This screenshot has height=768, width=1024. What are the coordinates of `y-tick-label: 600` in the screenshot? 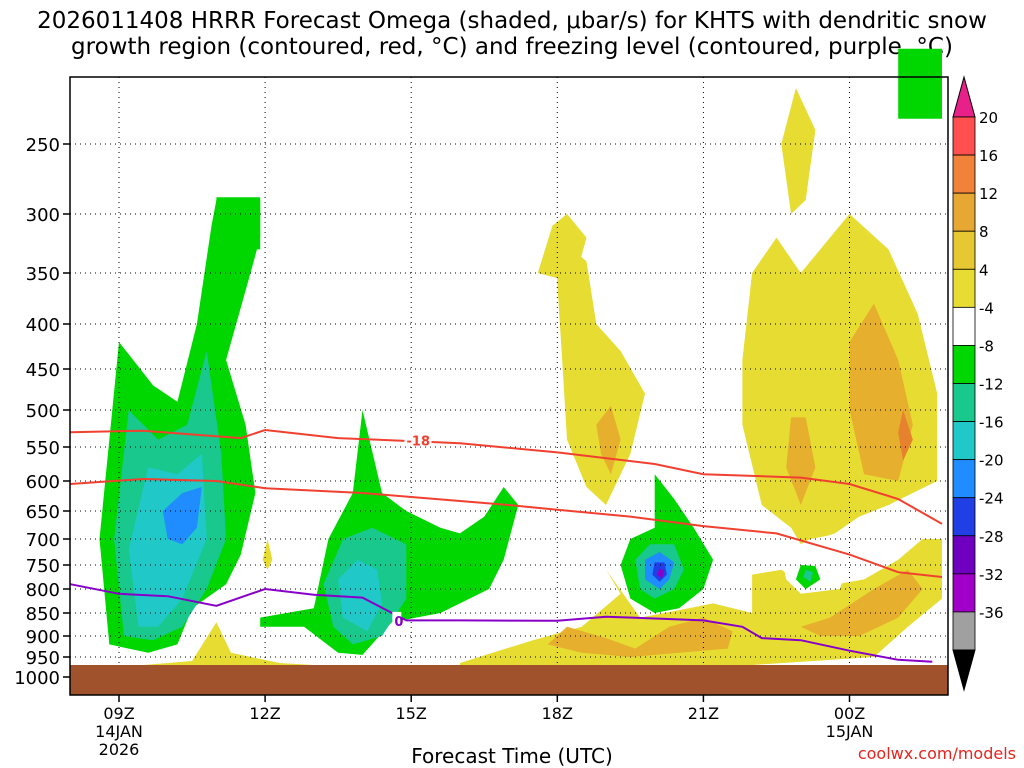 It's located at (43, 482).